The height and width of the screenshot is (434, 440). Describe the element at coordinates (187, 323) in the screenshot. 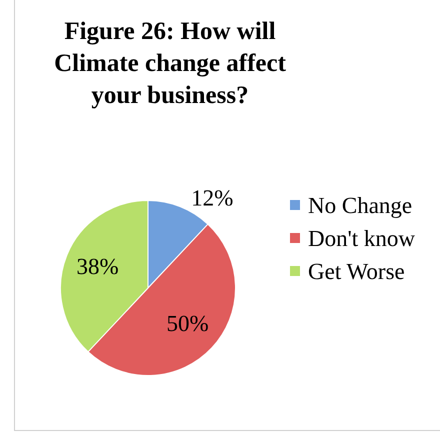

I see `data-label: 50%` at that location.